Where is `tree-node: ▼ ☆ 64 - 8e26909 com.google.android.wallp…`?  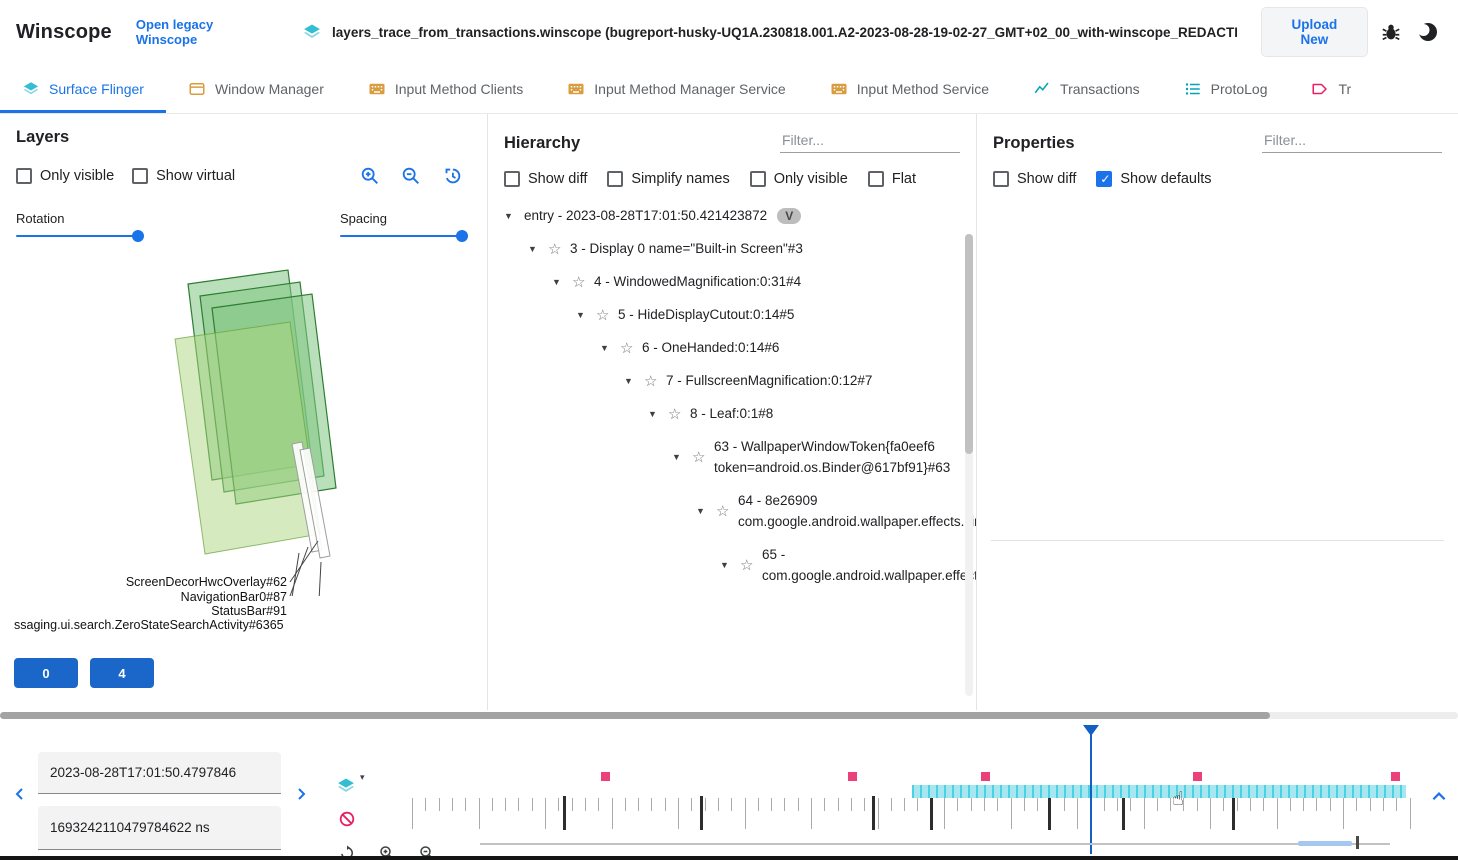
tree-node: ▼ ☆ 64 - 8e26909 com.google.android.wallp… is located at coordinates (740, 511).